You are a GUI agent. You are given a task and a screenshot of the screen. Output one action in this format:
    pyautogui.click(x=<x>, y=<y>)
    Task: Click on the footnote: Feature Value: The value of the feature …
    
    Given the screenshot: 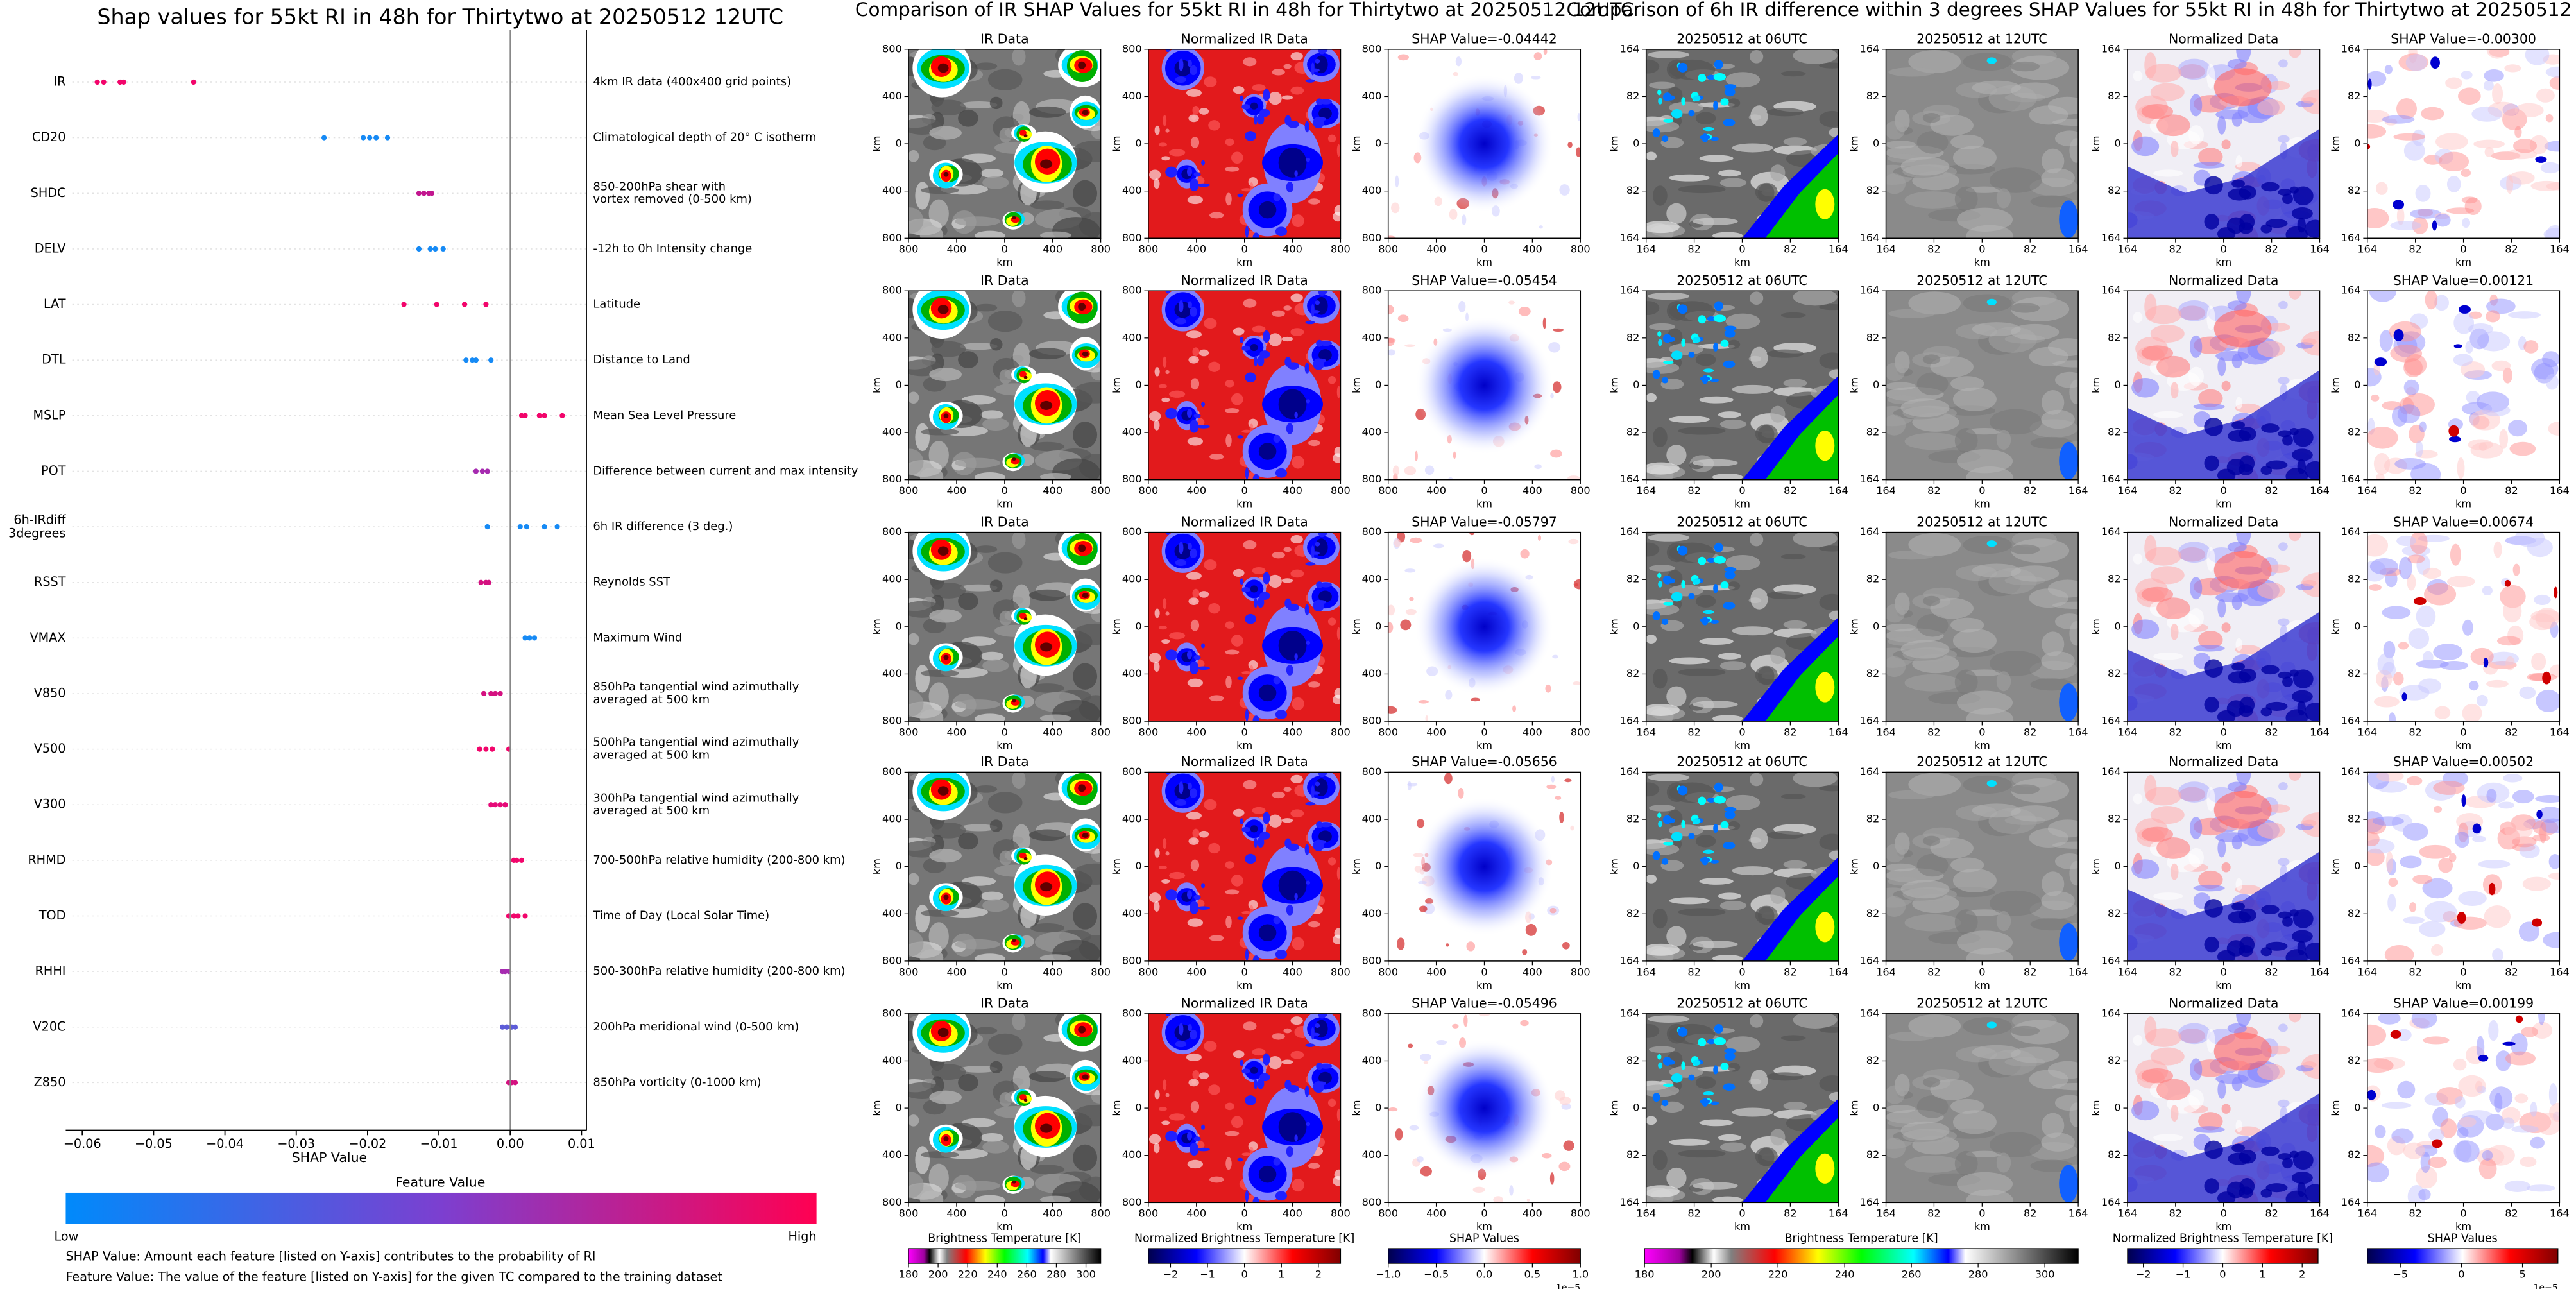 What is the action you would take?
    pyautogui.click(x=393, y=1276)
    